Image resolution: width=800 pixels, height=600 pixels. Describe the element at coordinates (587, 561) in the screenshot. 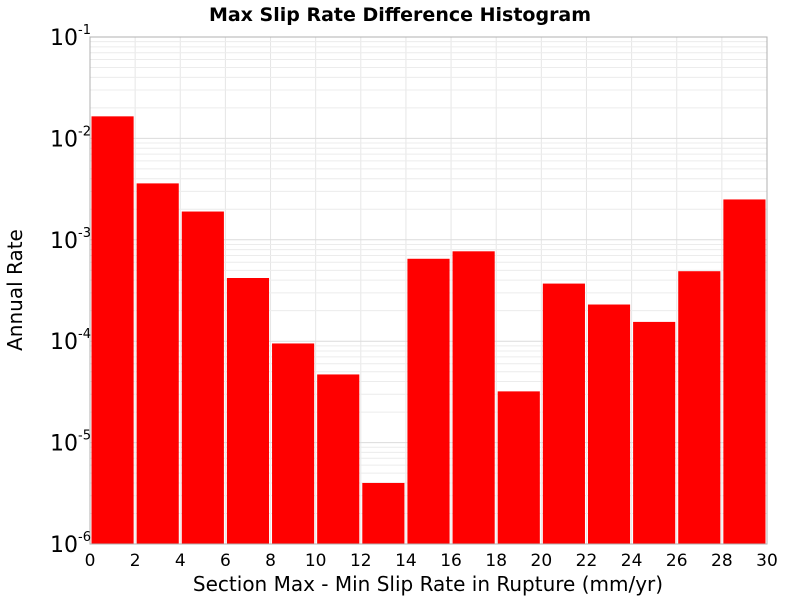

I see `x-tick-label: 22` at that location.